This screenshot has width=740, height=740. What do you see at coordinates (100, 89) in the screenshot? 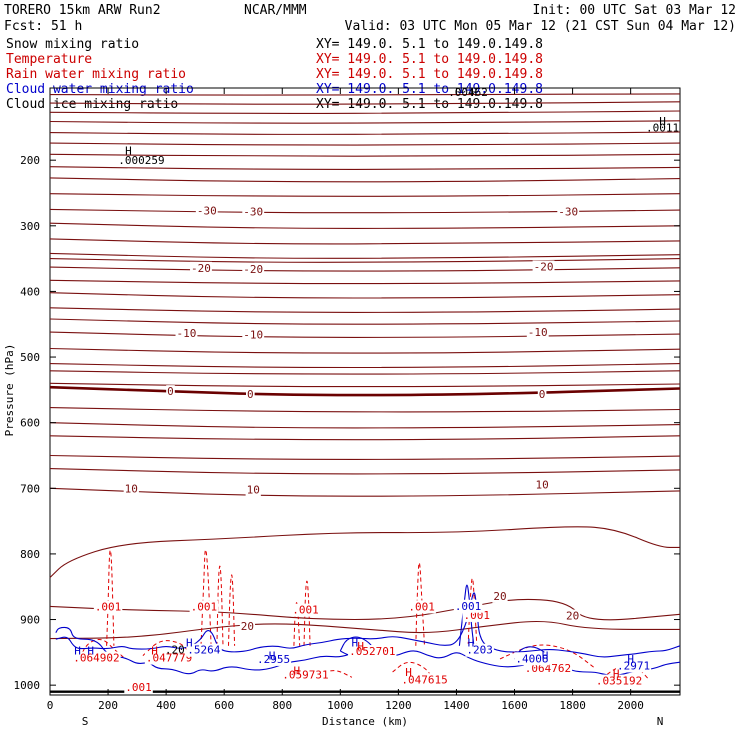
I see `legend-field-name: Cloud water mixing ratio` at bounding box center [100, 89].